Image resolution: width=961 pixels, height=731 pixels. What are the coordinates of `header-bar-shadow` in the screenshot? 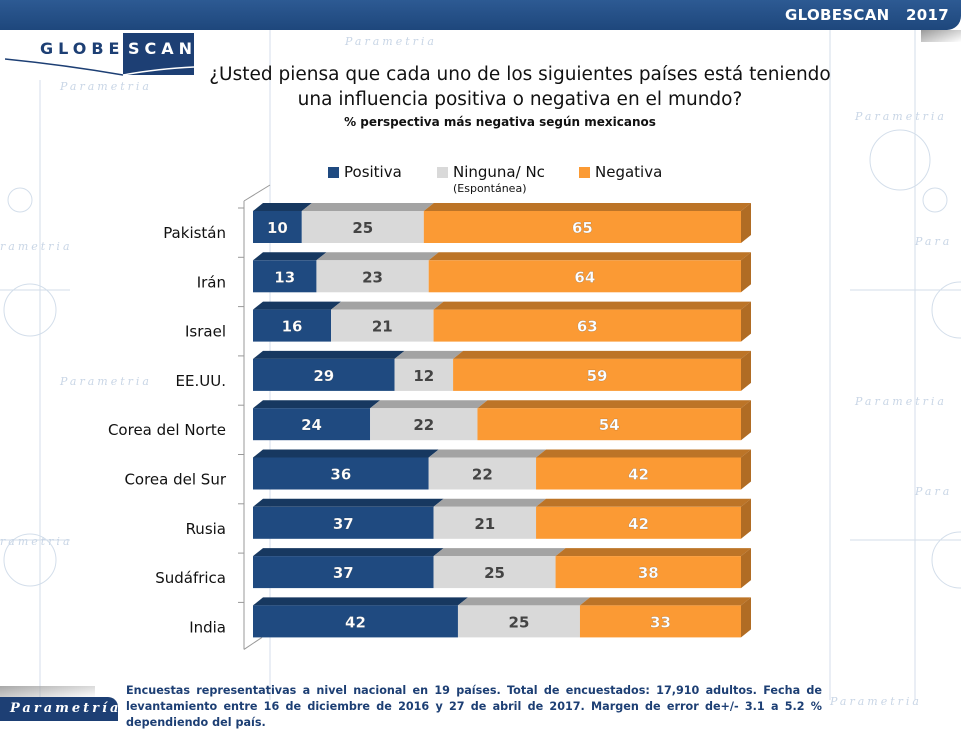 It's located at (941, 36).